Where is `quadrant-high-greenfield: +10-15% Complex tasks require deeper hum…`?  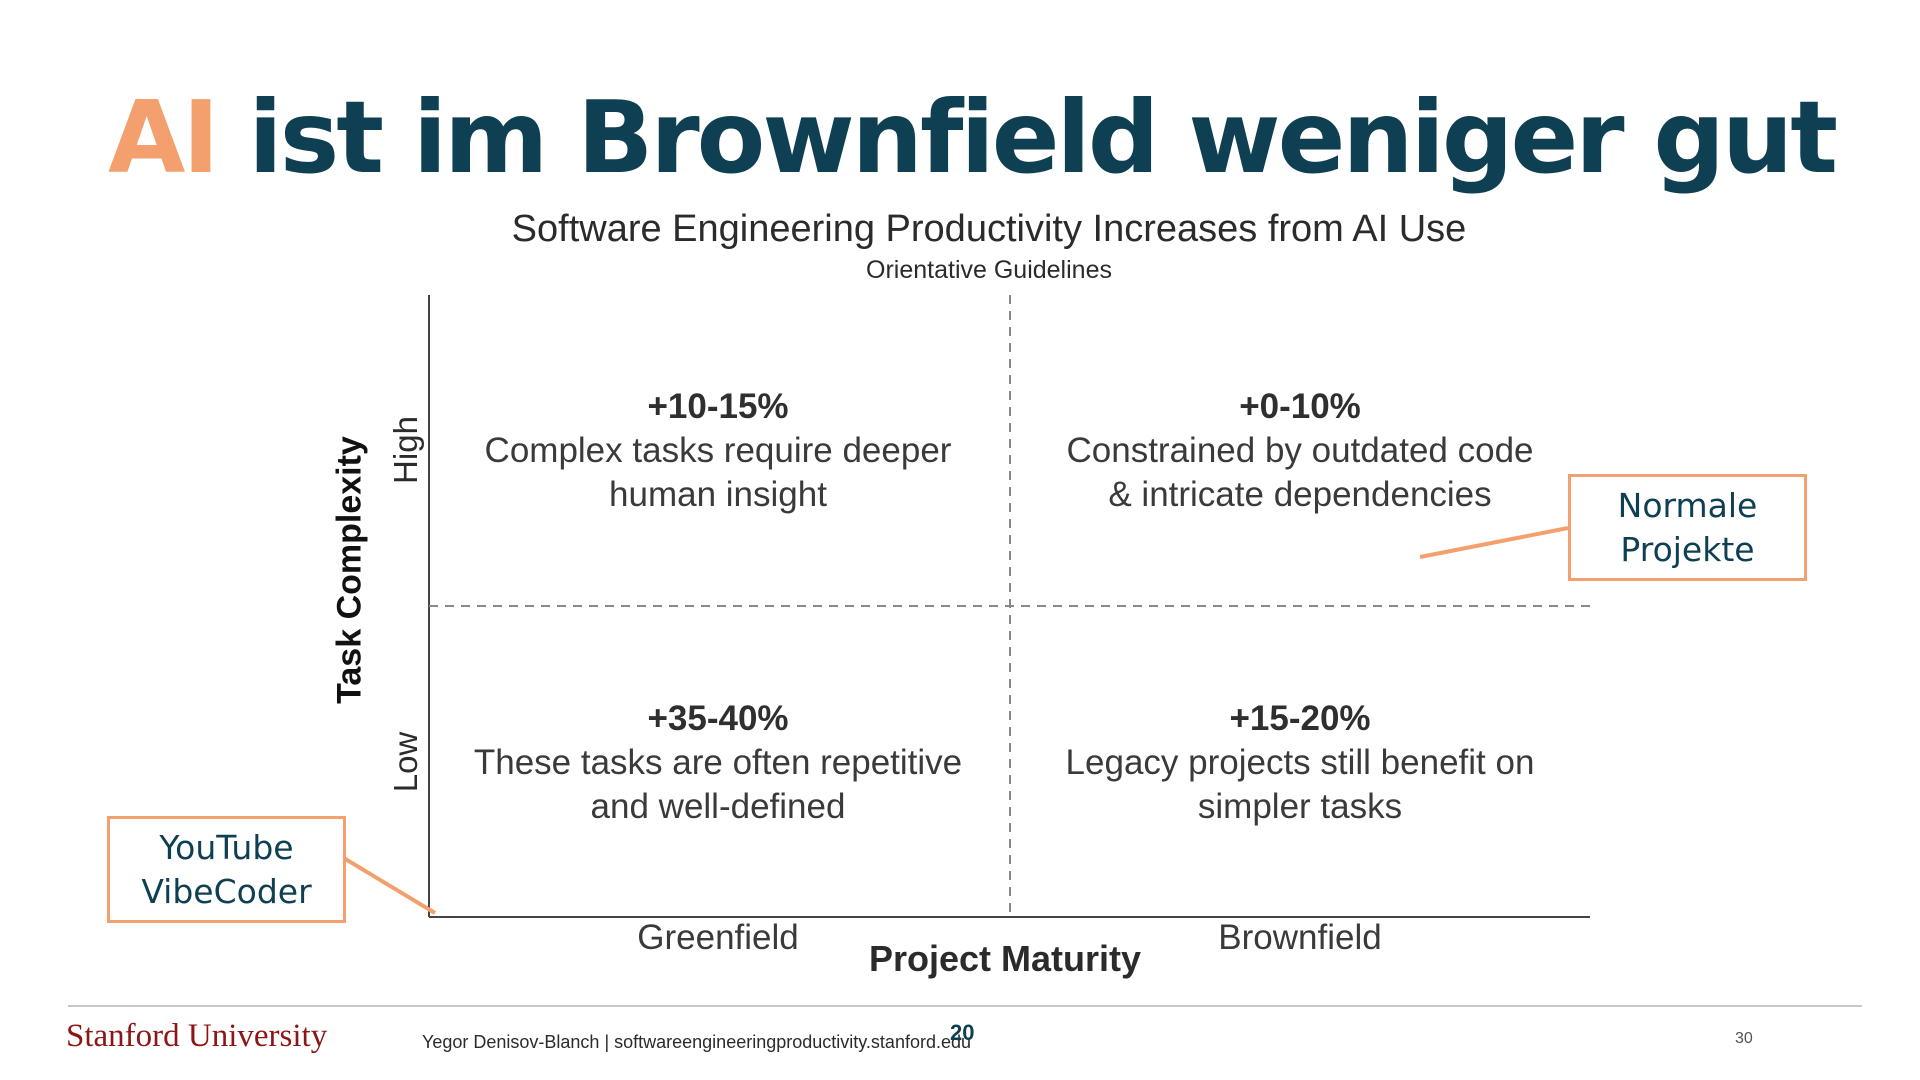 quadrant-high-greenfield: +10-15% Complex tasks require deeper hum… is located at coordinates (718, 451).